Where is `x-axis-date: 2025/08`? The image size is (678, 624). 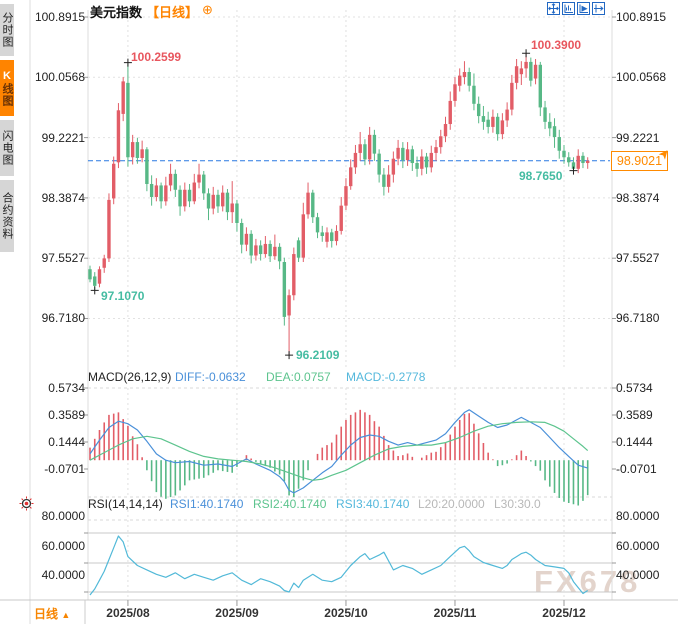
x-axis-date: 2025/08 is located at coordinates (128, 613).